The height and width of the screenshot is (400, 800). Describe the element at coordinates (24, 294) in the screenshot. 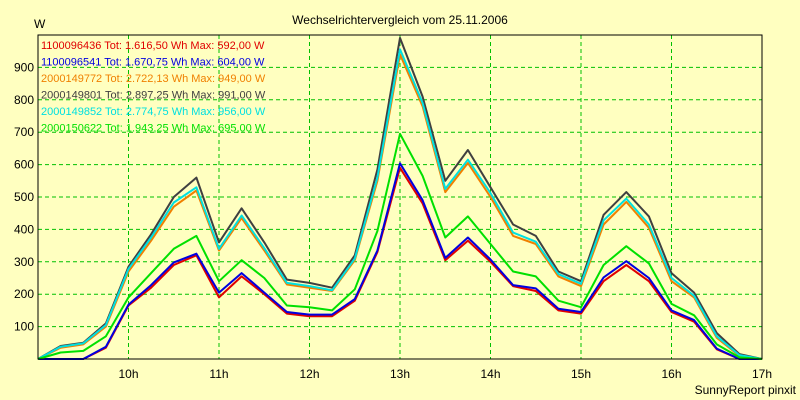

I see `y-tick-label: 200` at that location.